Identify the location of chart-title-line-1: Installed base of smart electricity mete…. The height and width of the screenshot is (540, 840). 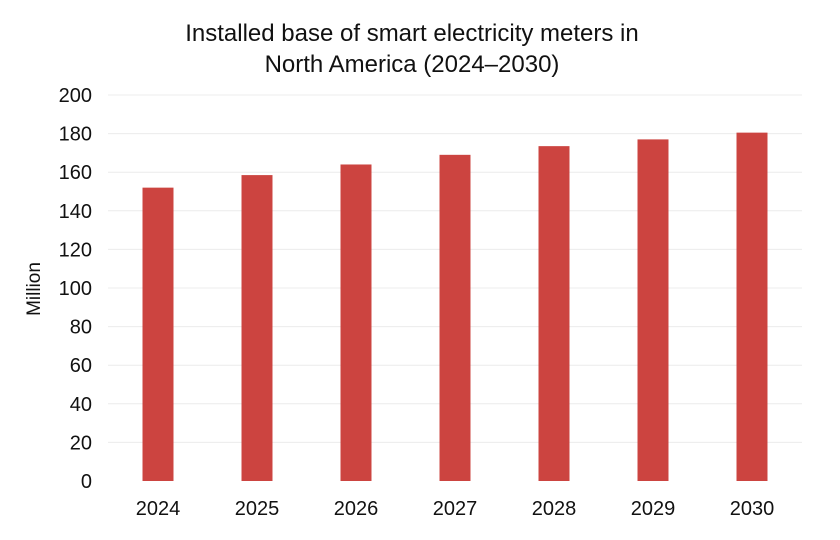
(412, 33).